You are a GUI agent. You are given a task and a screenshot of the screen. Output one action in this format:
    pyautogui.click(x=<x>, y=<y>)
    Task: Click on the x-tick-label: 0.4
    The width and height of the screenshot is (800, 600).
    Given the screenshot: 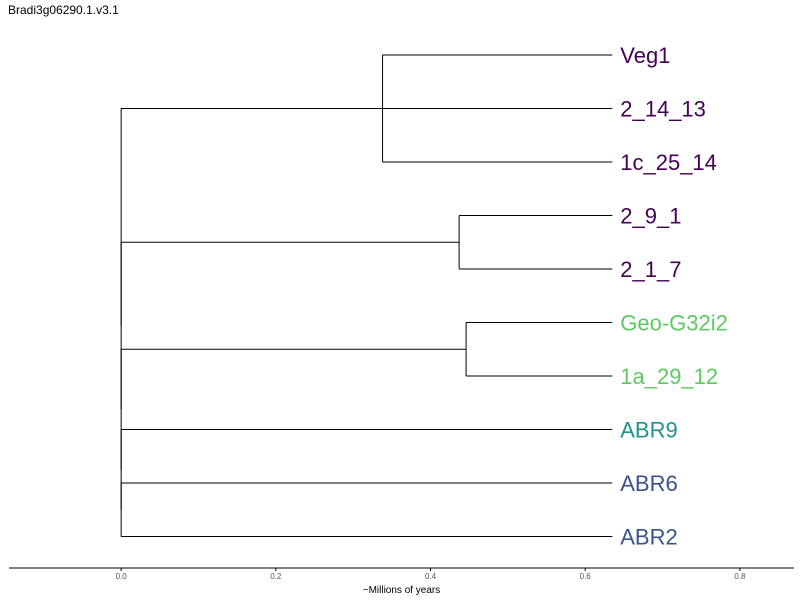 What is the action you would take?
    pyautogui.click(x=431, y=576)
    